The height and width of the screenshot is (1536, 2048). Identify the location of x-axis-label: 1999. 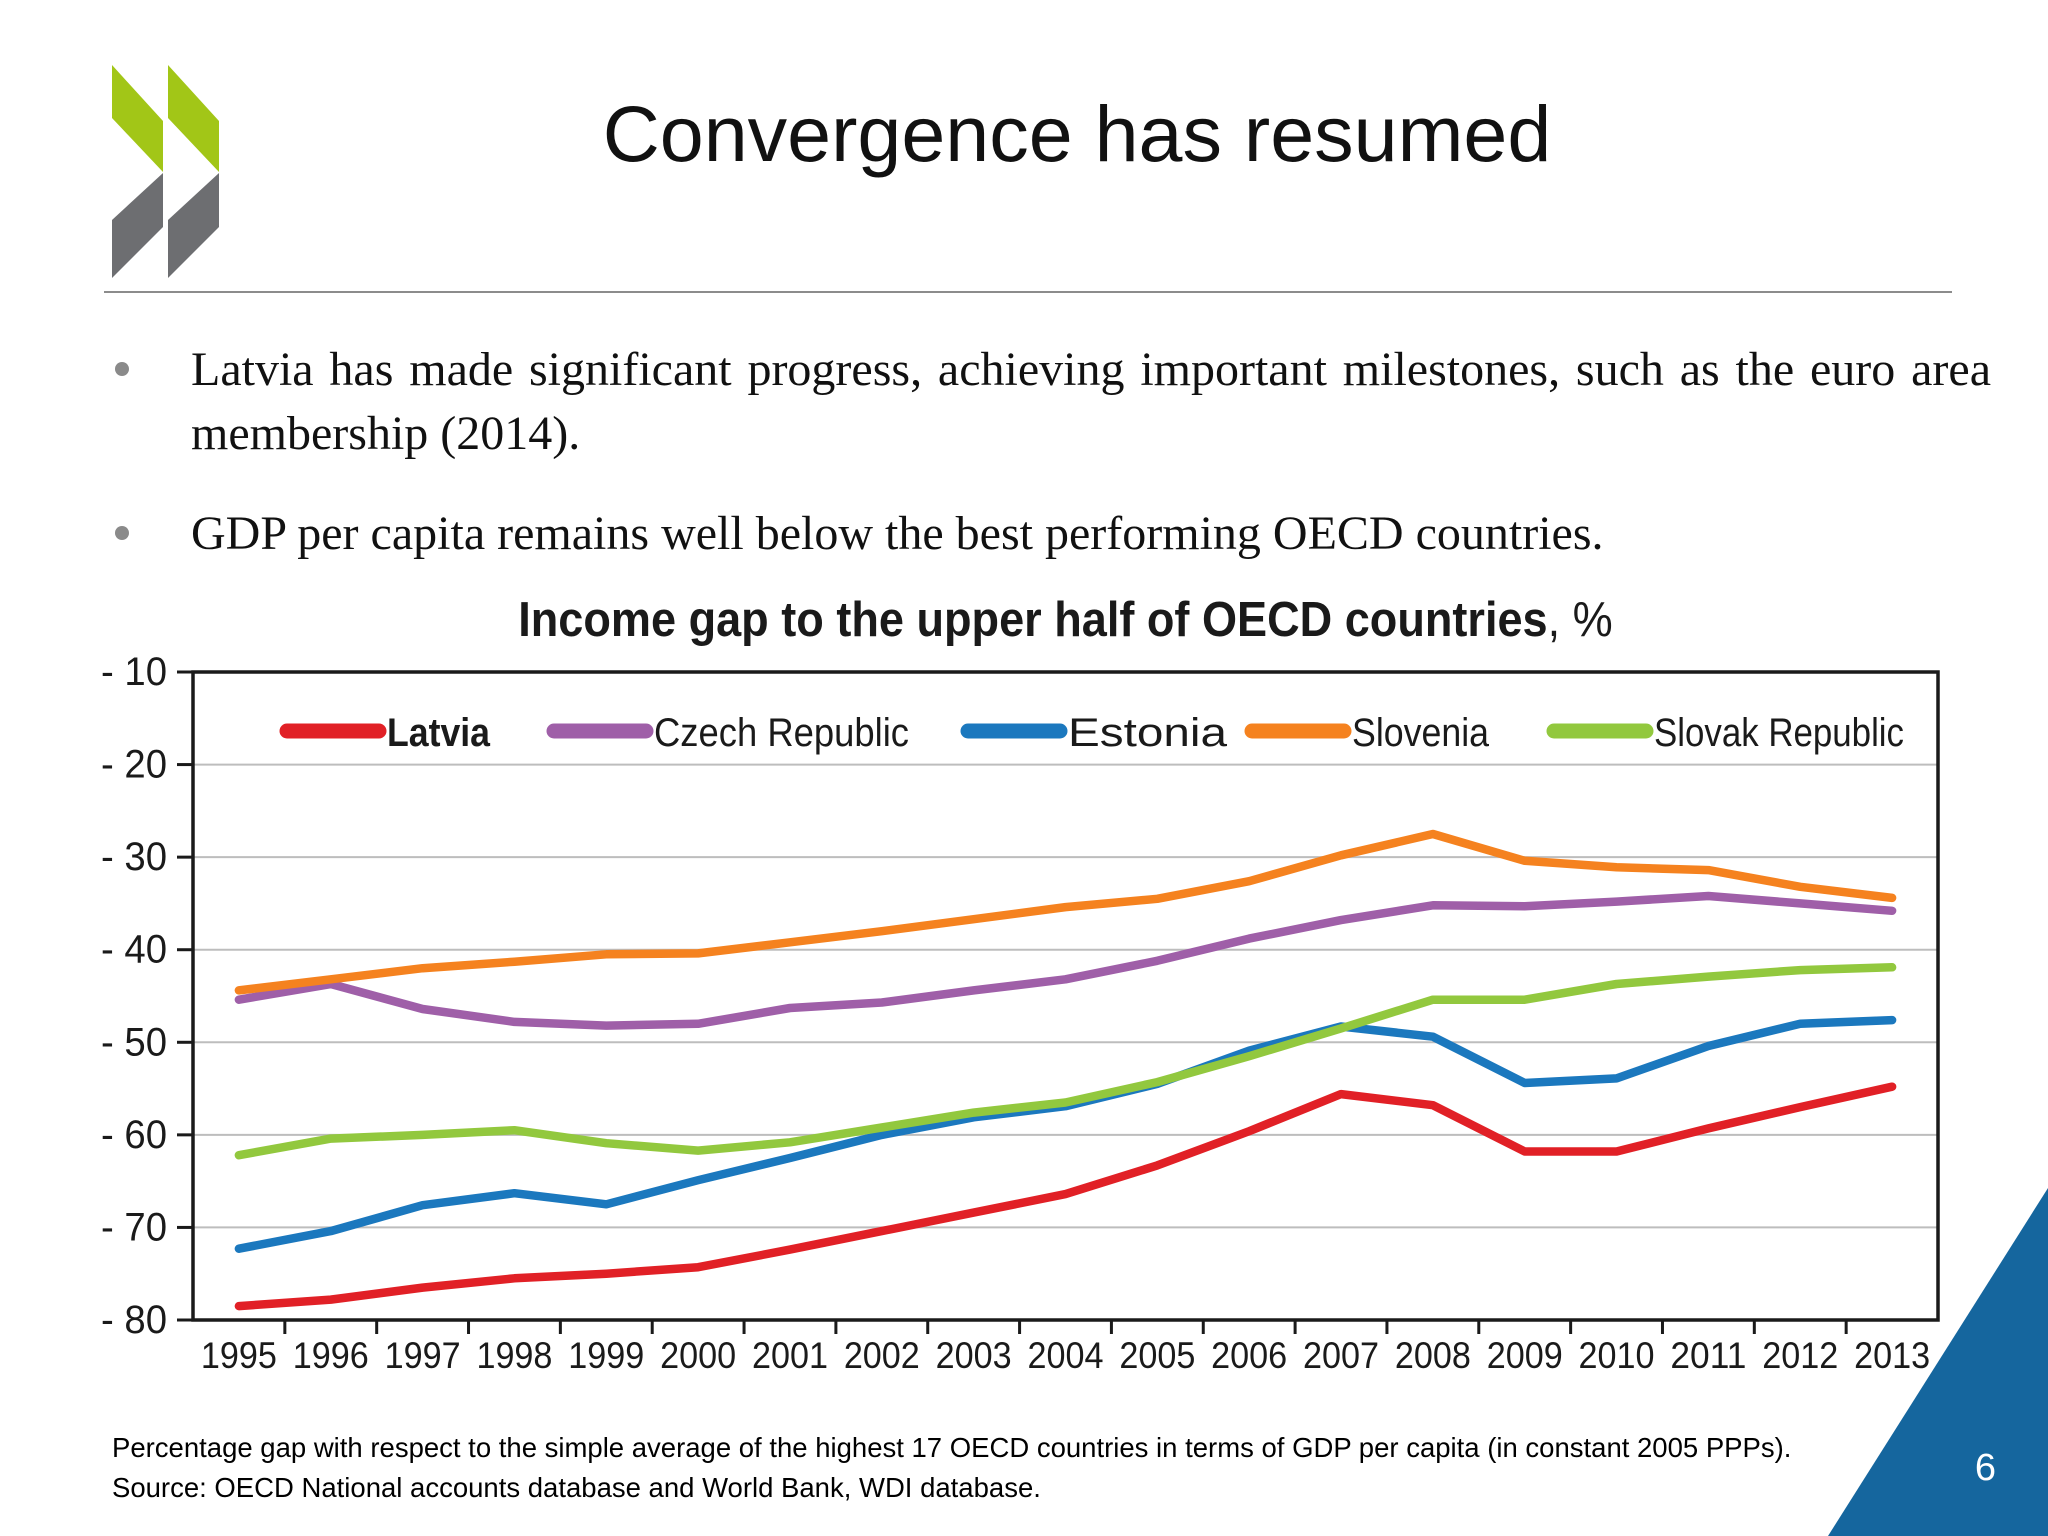
(606, 1355).